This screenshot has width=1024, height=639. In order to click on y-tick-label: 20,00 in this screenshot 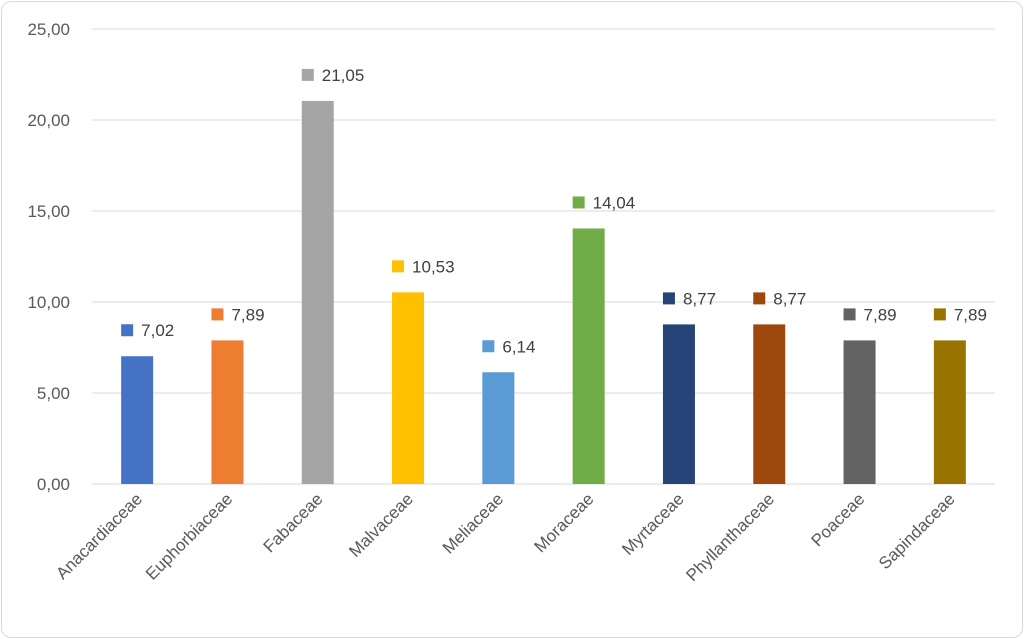, I will do `click(48, 120)`.